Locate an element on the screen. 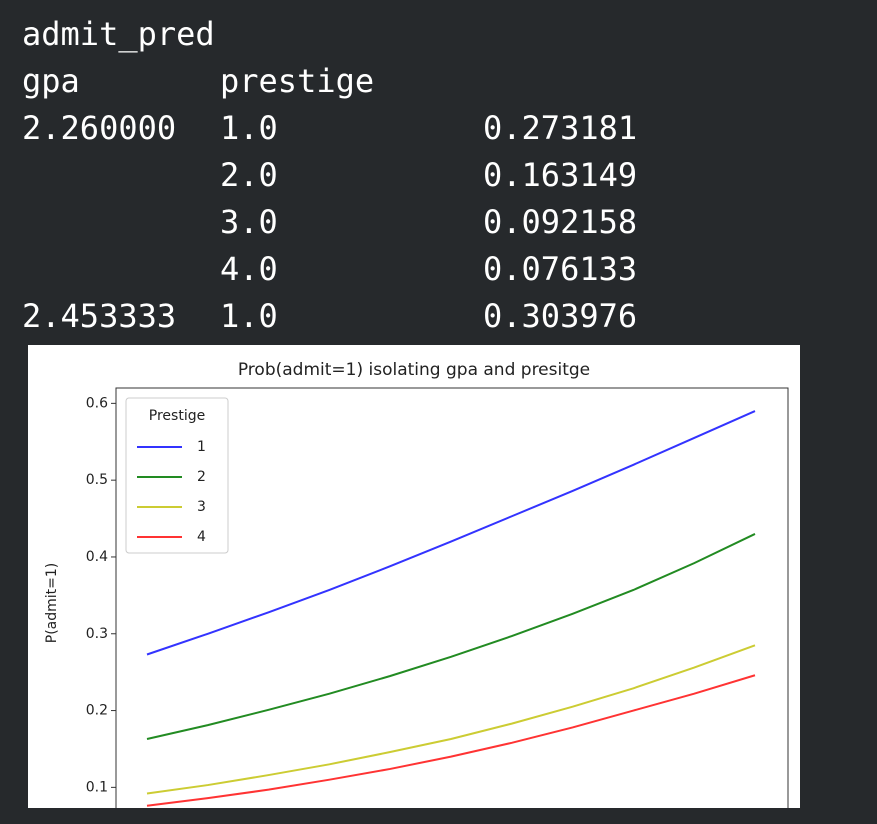  index-value: 2.453333 is located at coordinates (99, 316).